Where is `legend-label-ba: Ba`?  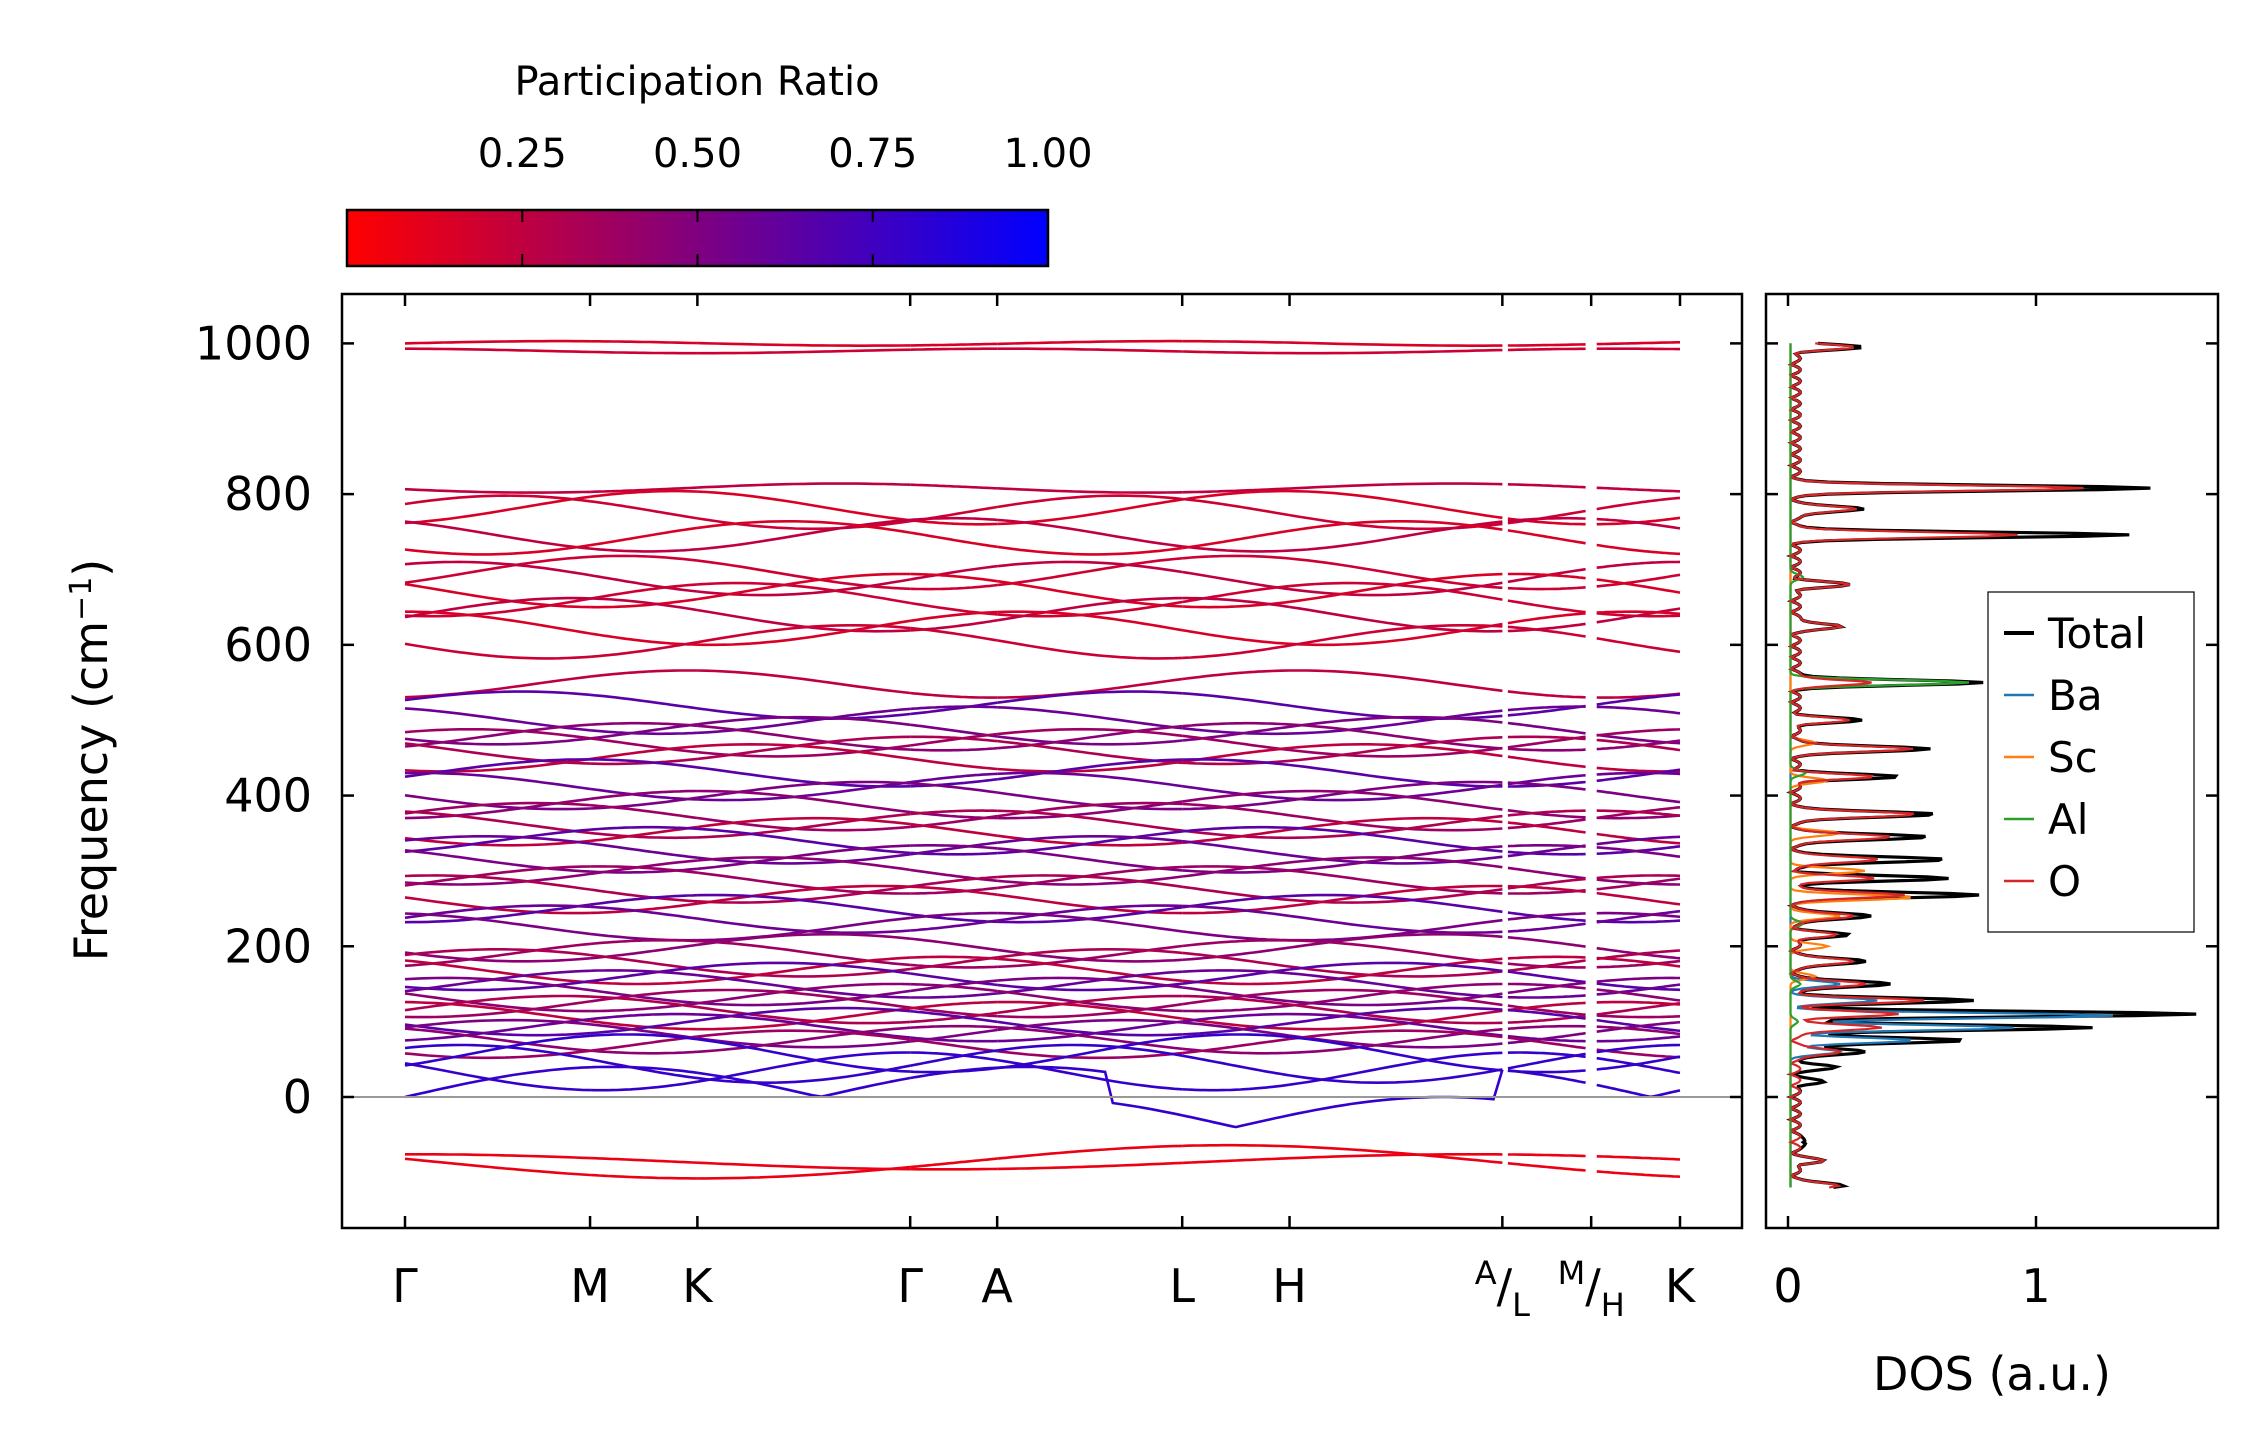 legend-label-ba: Ba is located at coordinates (2075, 695).